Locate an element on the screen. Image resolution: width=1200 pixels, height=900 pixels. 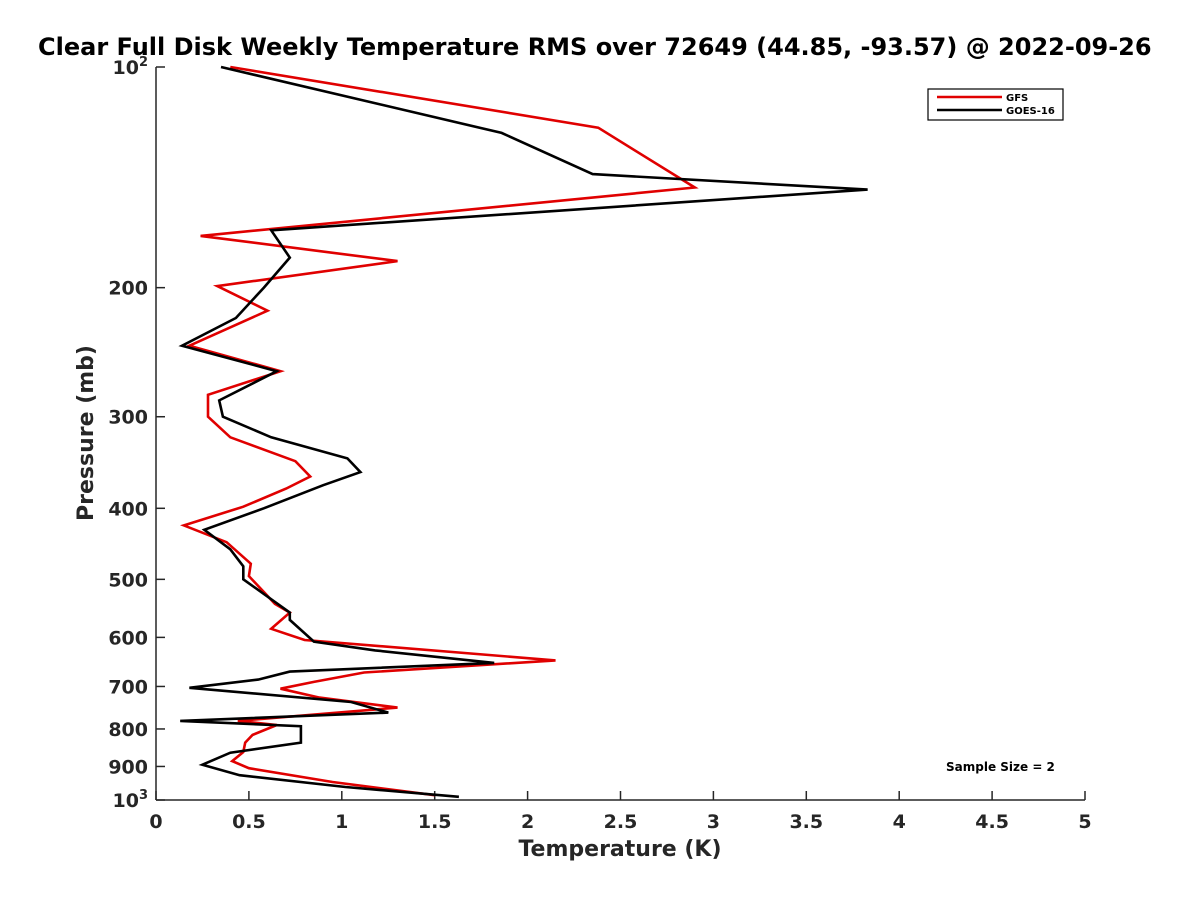
x-tick-label: 4.5 is located at coordinates (992, 822).